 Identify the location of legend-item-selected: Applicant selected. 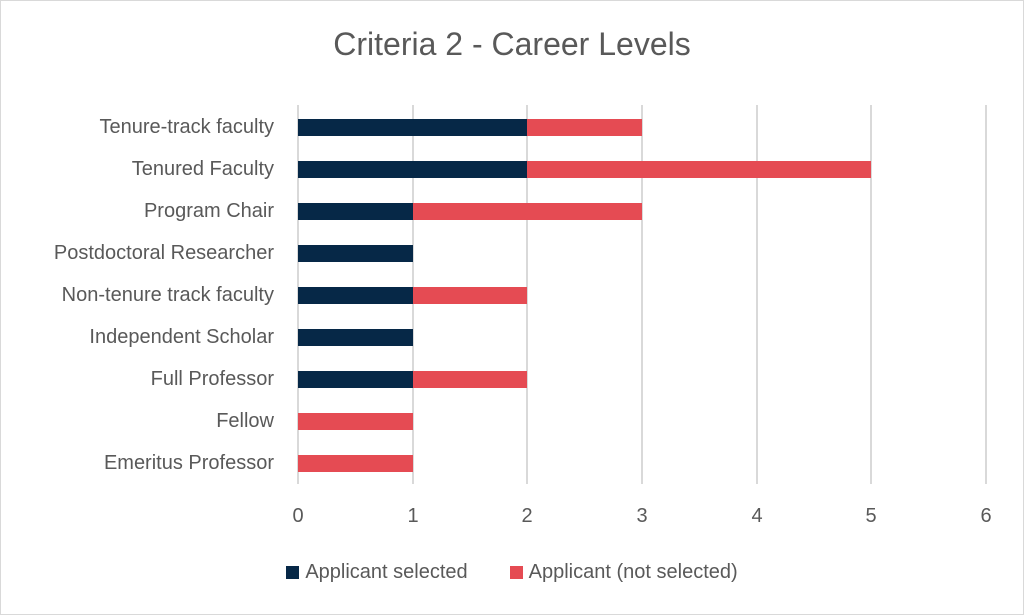
(377, 572).